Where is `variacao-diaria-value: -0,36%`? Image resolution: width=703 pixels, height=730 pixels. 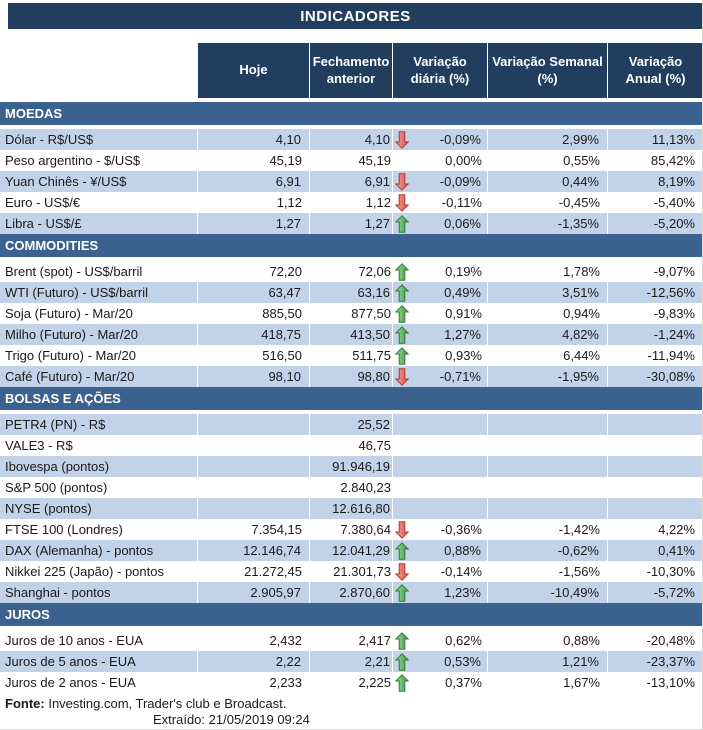 variacao-diaria-value: -0,36% is located at coordinates (461, 529).